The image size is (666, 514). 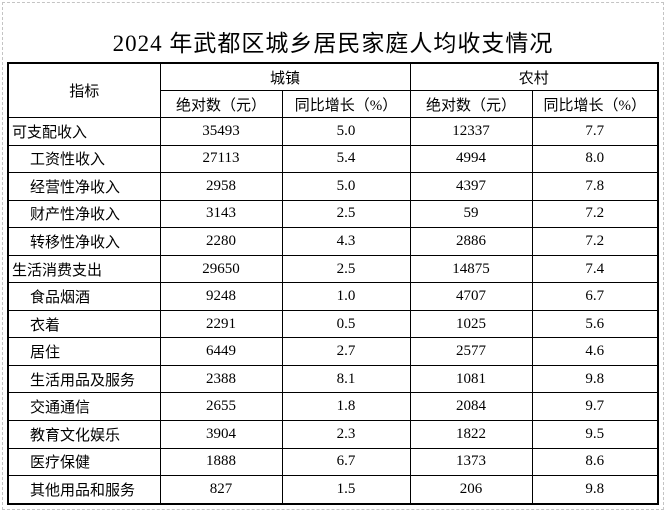 I want to click on row-label: 生活用品及服务, so click(x=84, y=379).